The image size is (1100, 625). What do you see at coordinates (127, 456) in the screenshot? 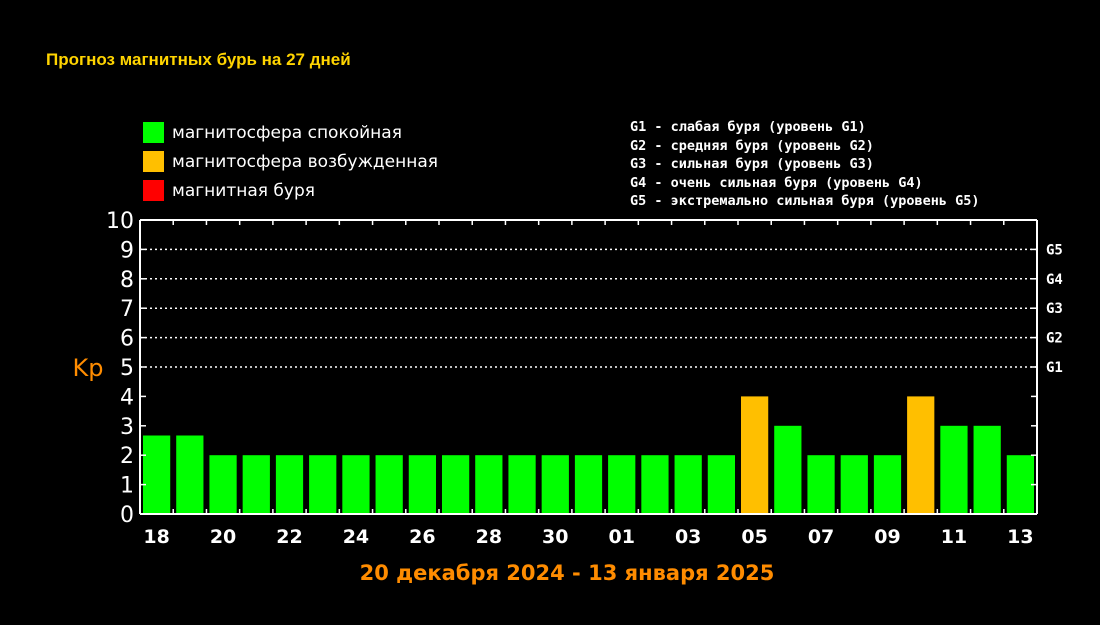
I see `y-tick-label: 2` at bounding box center [127, 456].